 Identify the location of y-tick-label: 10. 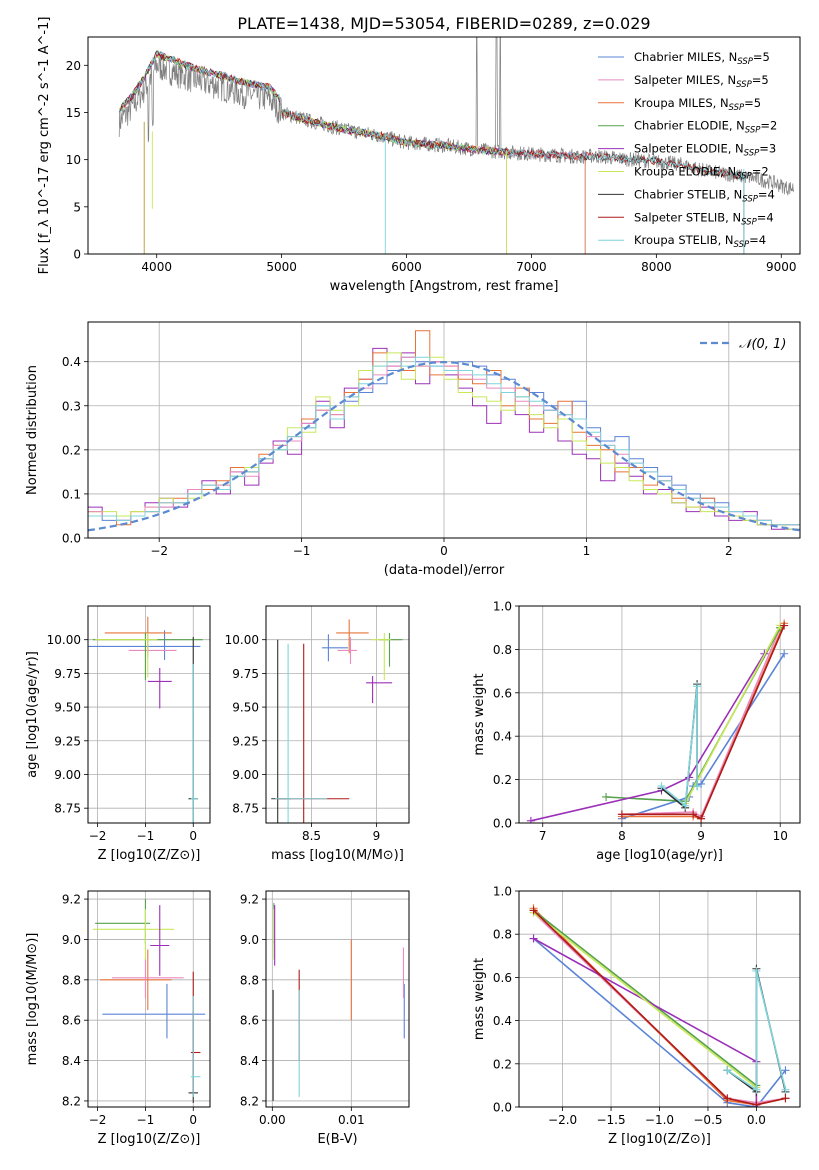
(73, 160).